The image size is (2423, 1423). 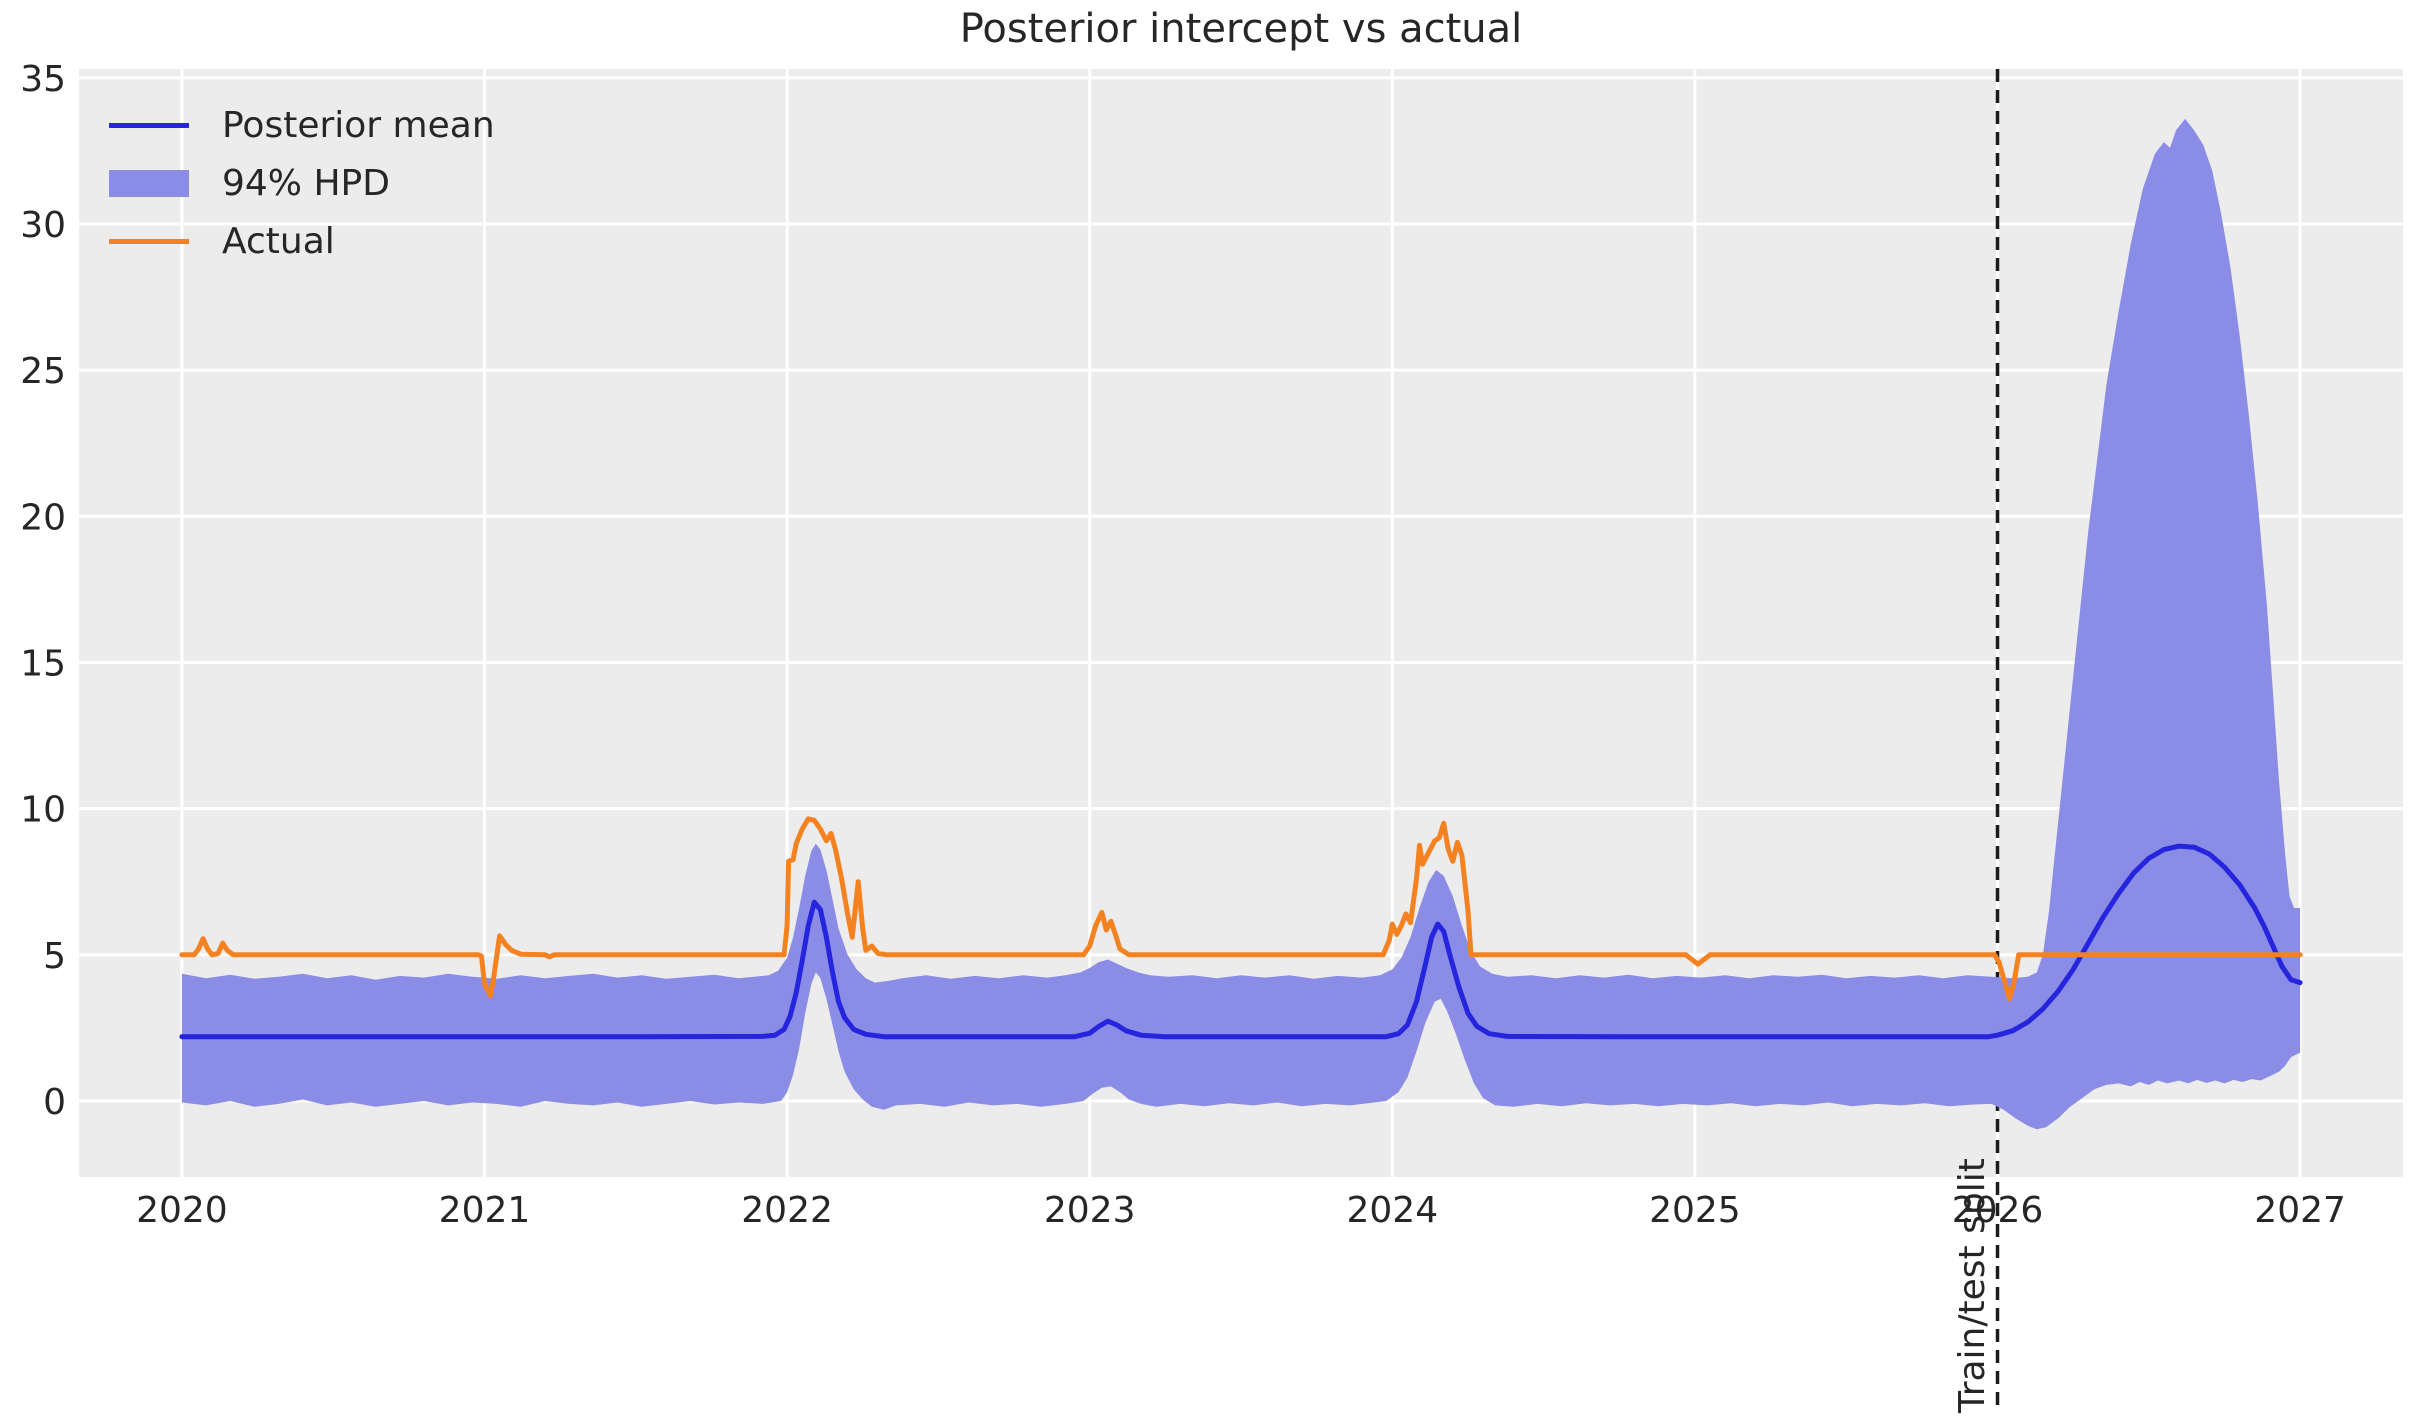 I want to click on y-tick-label: 15, so click(x=43, y=663).